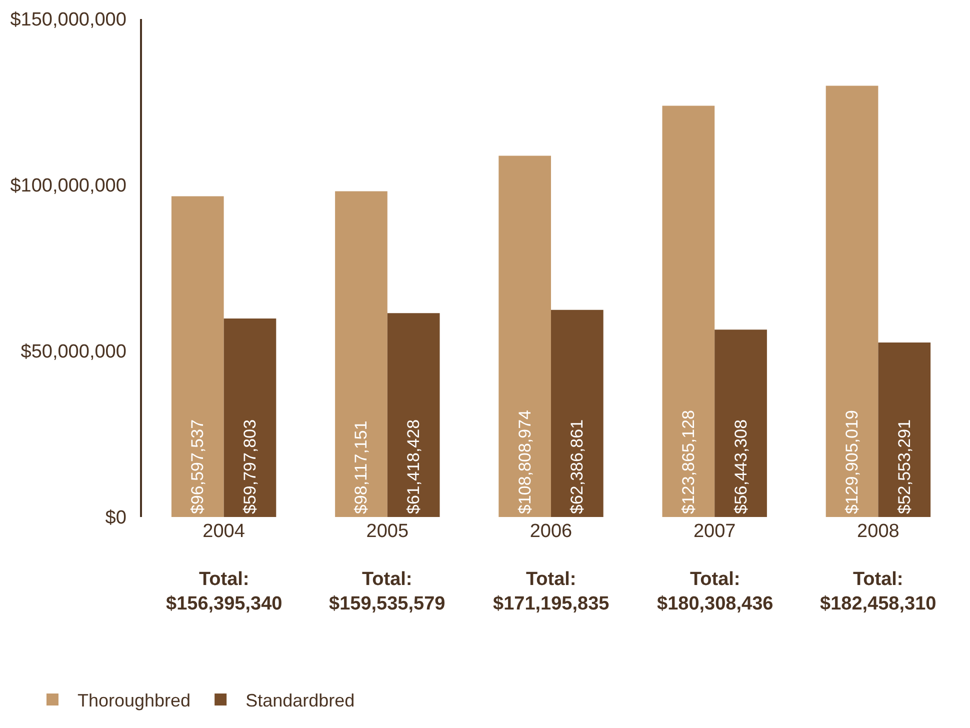 The height and width of the screenshot is (728, 970). Describe the element at coordinates (551, 531) in the screenshot. I see `x-tick-label: 2006` at that location.